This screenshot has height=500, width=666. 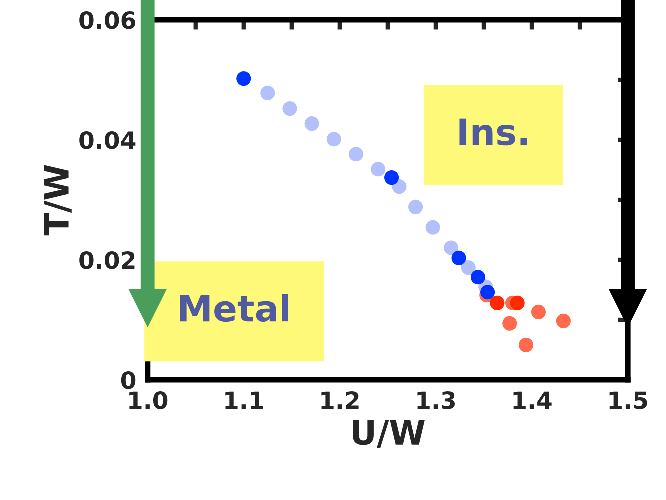 What do you see at coordinates (533, 401) in the screenshot?
I see `x-tick-label: 1.4` at bounding box center [533, 401].